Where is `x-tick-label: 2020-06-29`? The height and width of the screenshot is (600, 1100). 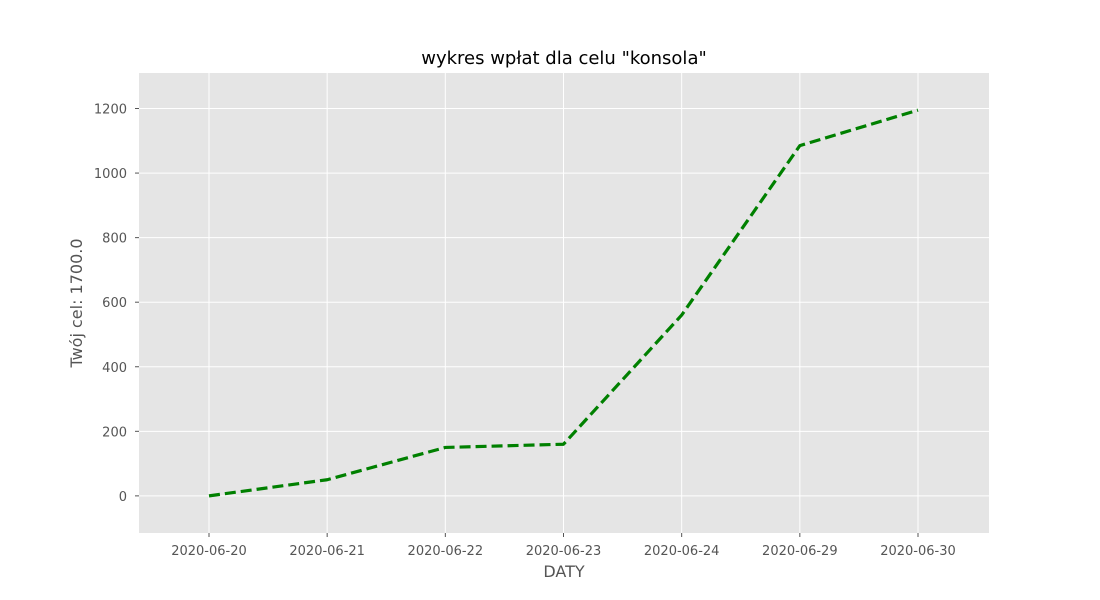 x-tick-label: 2020-06-29 is located at coordinates (800, 551).